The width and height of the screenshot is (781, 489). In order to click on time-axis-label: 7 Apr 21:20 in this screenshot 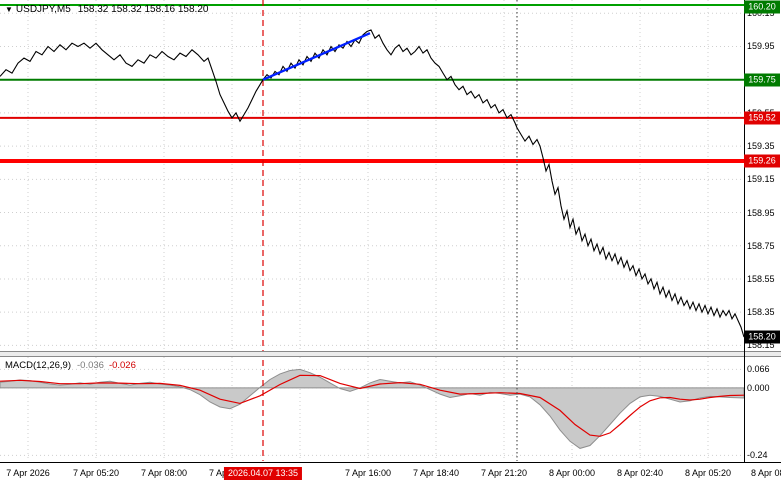, I will do `click(504, 473)`.